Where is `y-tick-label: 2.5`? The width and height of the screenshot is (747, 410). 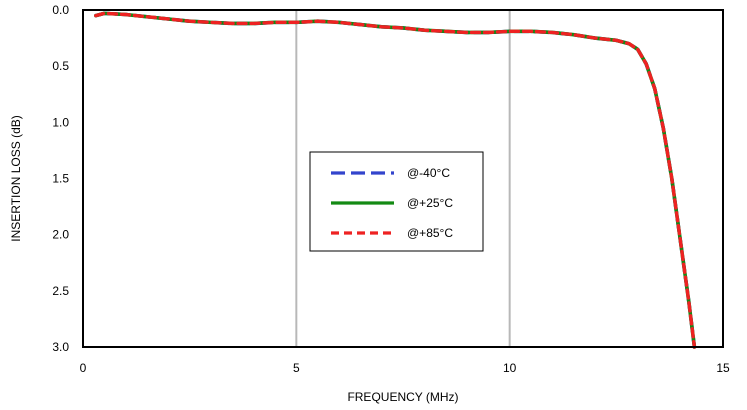 y-tick-label: 2.5 is located at coordinates (60, 291).